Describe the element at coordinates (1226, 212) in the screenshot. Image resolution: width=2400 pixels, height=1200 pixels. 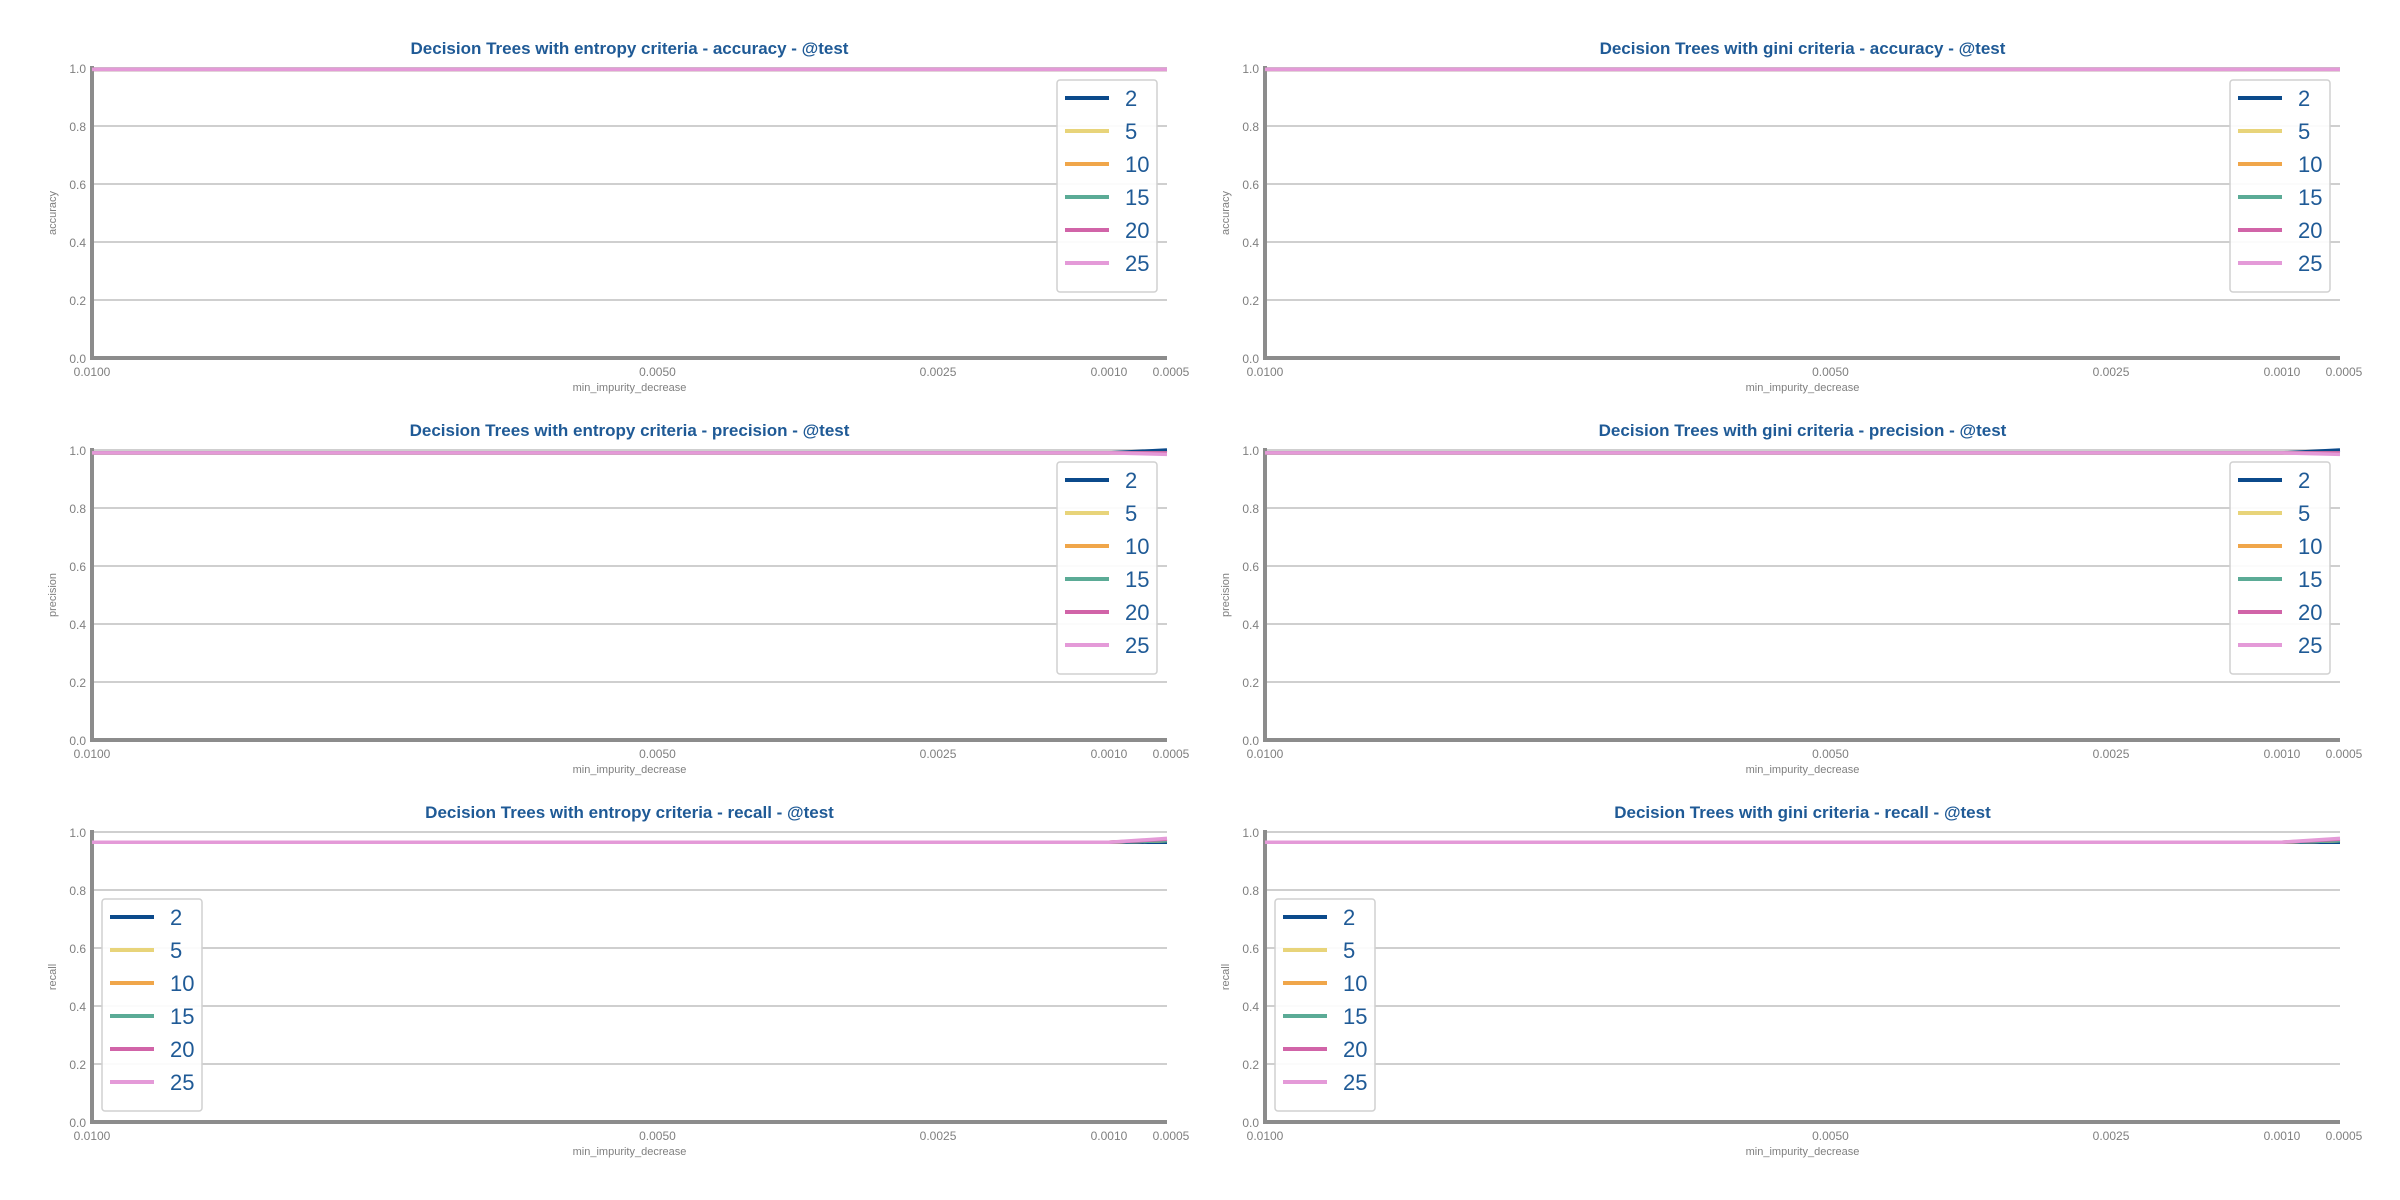
I see `y-axis-label: accuracy` at that location.